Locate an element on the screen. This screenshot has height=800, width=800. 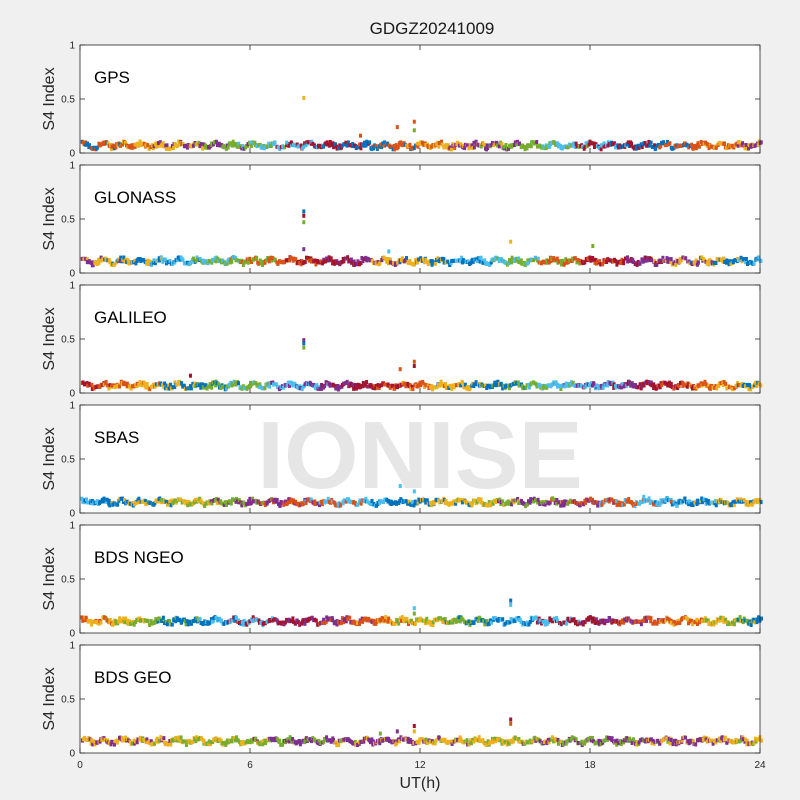
y-tick-label: 1 is located at coordinates (72, 286).